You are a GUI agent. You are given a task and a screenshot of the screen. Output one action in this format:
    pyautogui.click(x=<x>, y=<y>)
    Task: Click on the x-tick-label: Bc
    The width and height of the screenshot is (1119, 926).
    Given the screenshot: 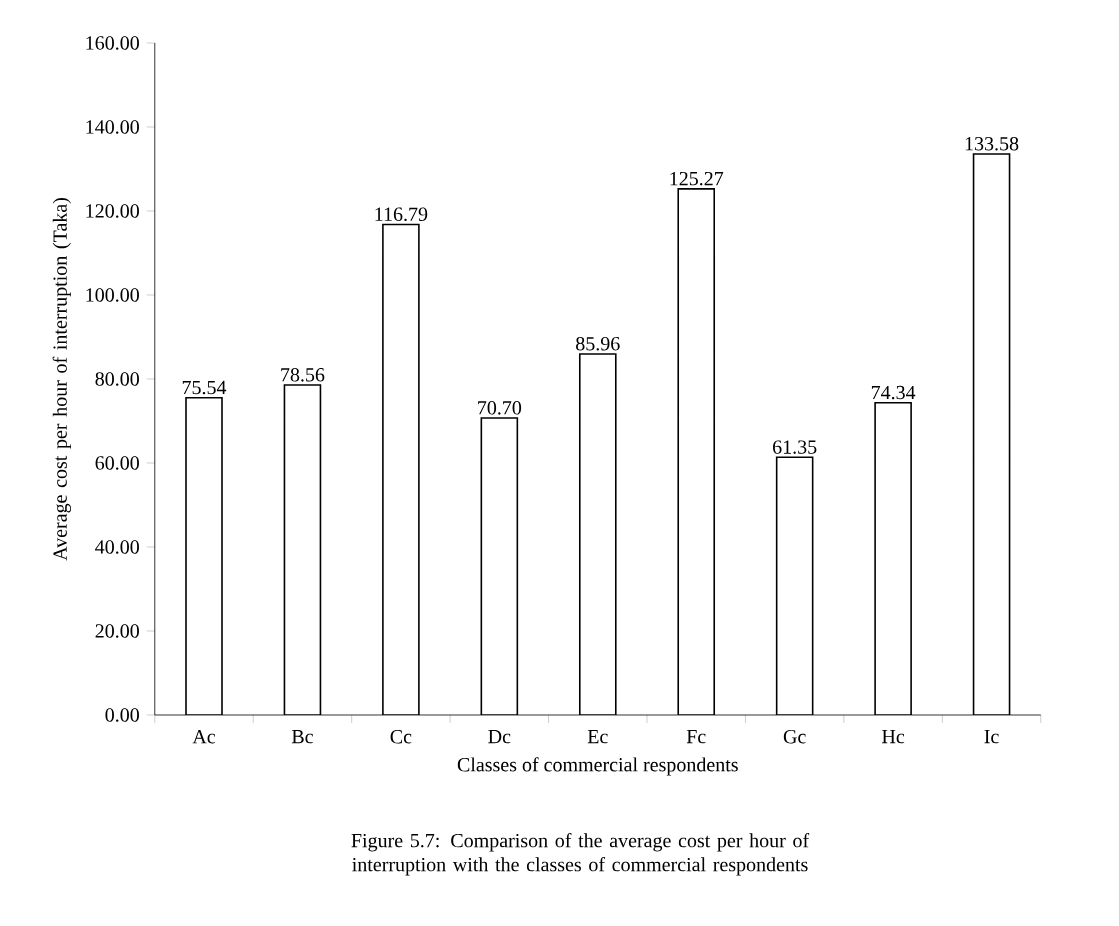 What is the action you would take?
    pyautogui.click(x=302, y=737)
    